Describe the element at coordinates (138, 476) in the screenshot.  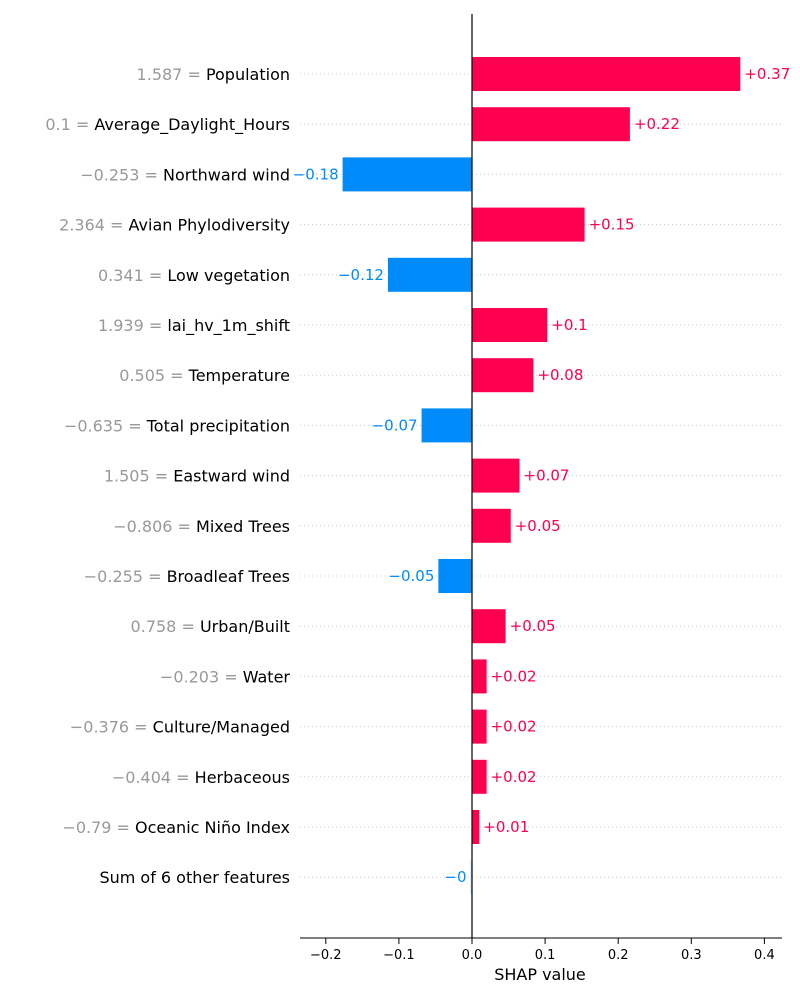
I see `feature-value: 1.505 =` at that location.